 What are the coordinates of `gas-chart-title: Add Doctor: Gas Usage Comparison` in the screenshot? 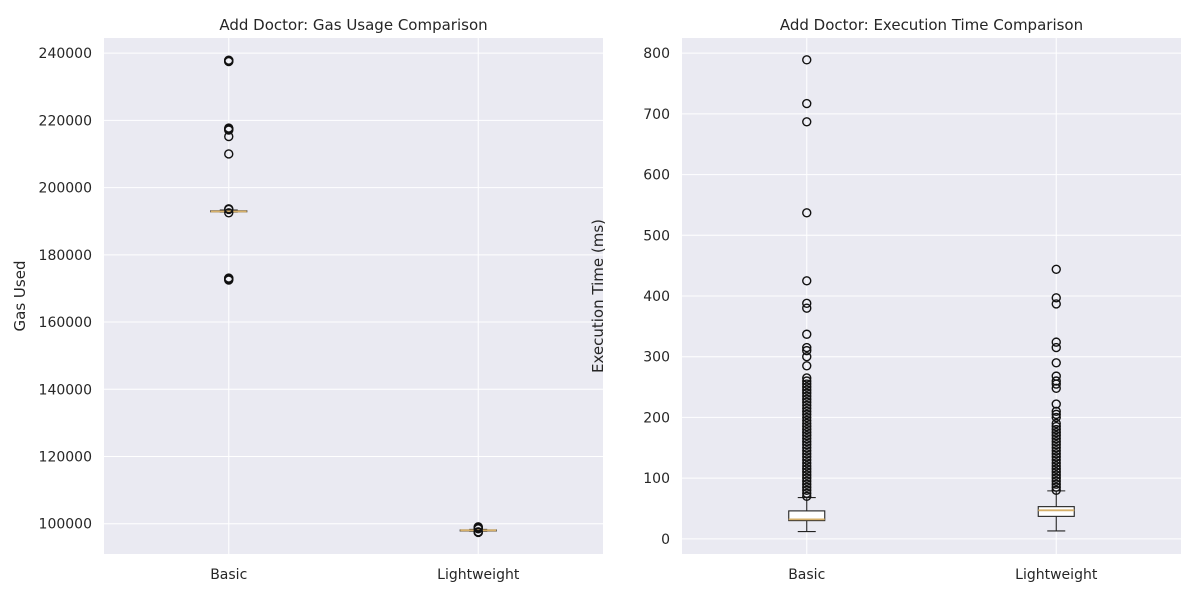 It's located at (353, 25).